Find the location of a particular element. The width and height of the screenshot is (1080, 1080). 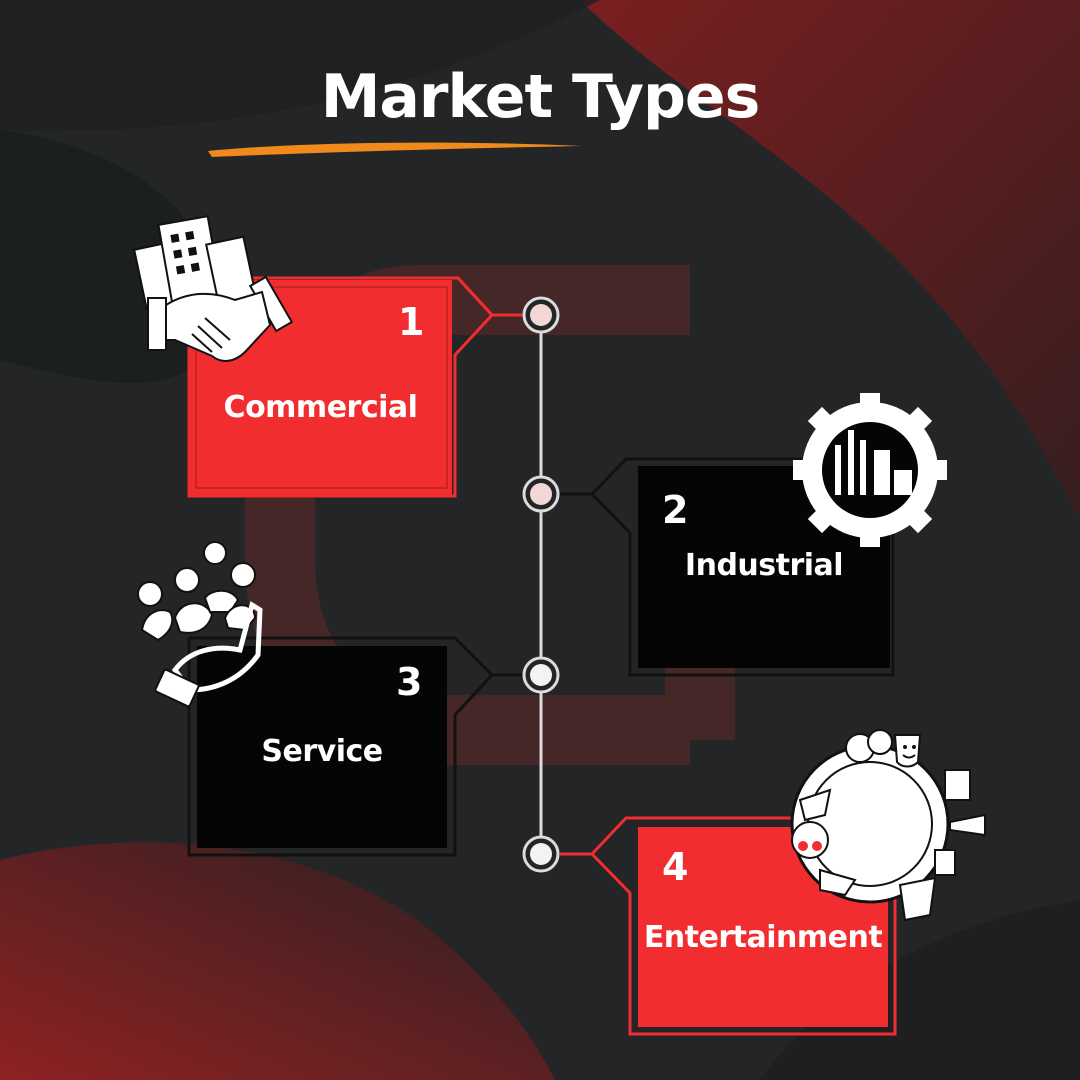

item-2-label: Industrial is located at coordinates (764, 565).